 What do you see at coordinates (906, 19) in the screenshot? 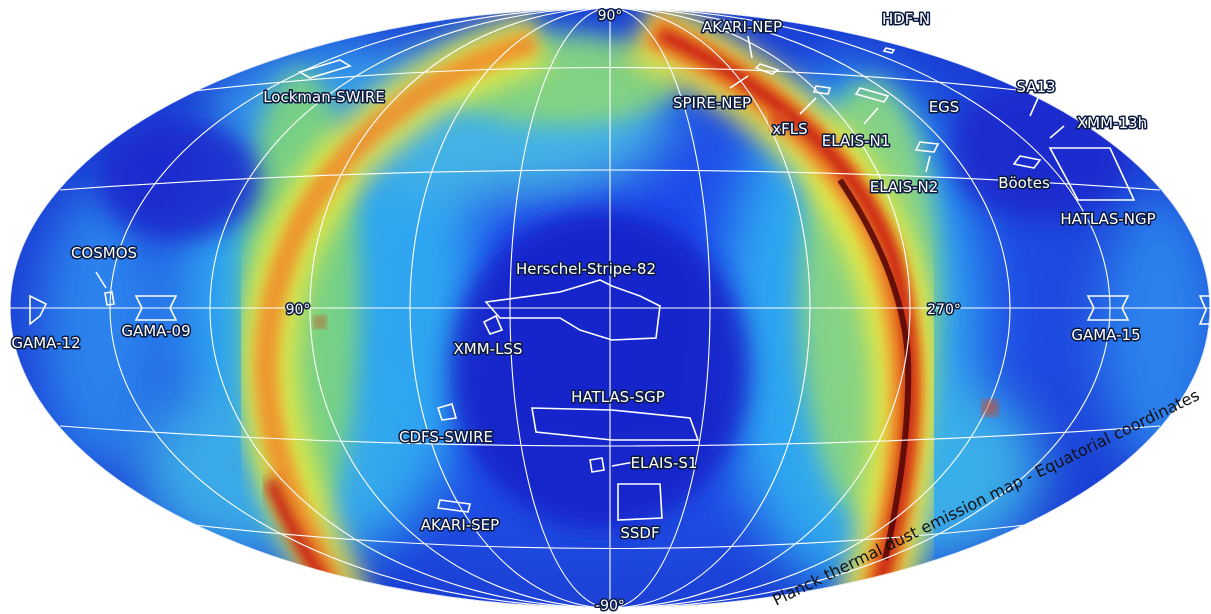
I see `label-hdf-n: HDF-N` at bounding box center [906, 19].